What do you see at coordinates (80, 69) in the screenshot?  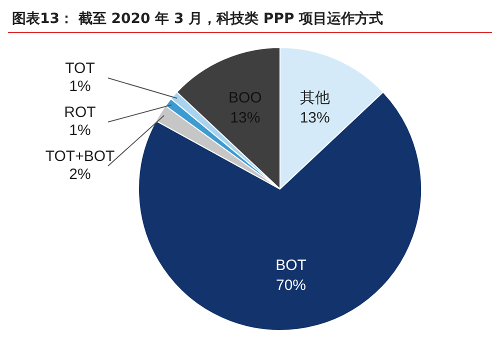 I see `slice-label: TOT` at bounding box center [80, 69].